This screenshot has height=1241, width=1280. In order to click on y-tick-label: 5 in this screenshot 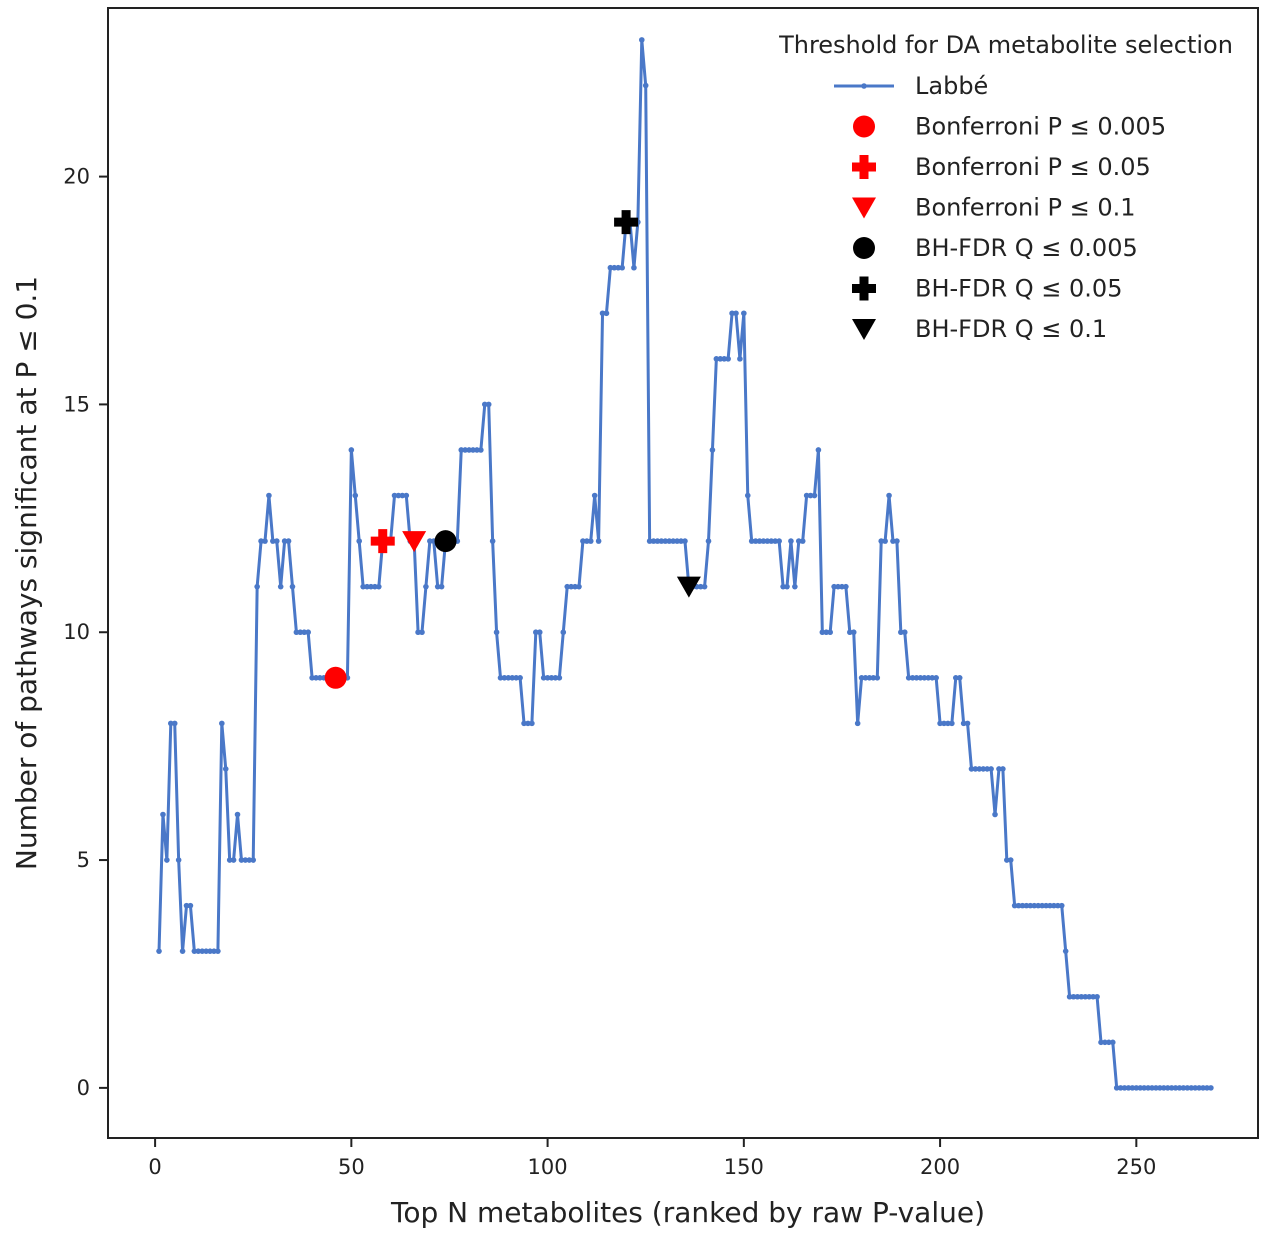, I will do `click(83, 860)`.